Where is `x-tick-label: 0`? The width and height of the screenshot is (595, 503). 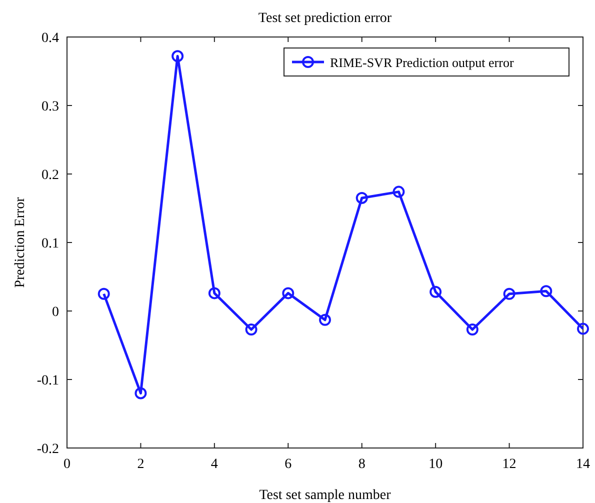 x-tick-label: 0 is located at coordinates (67, 464).